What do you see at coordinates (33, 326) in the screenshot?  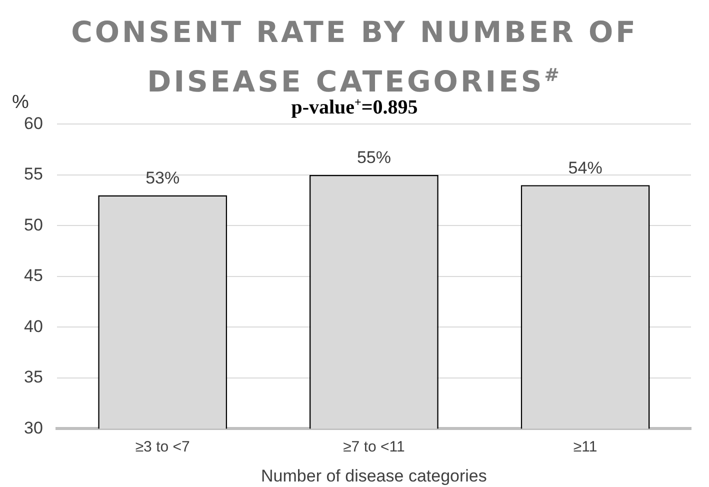 I see `y-tick-label: 40` at bounding box center [33, 326].